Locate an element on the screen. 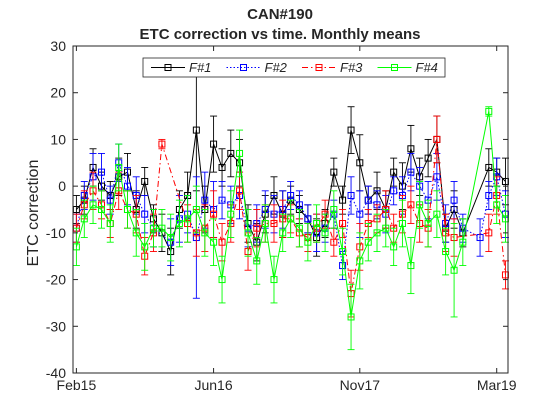  legend-label: F#3 is located at coordinates (351, 67).